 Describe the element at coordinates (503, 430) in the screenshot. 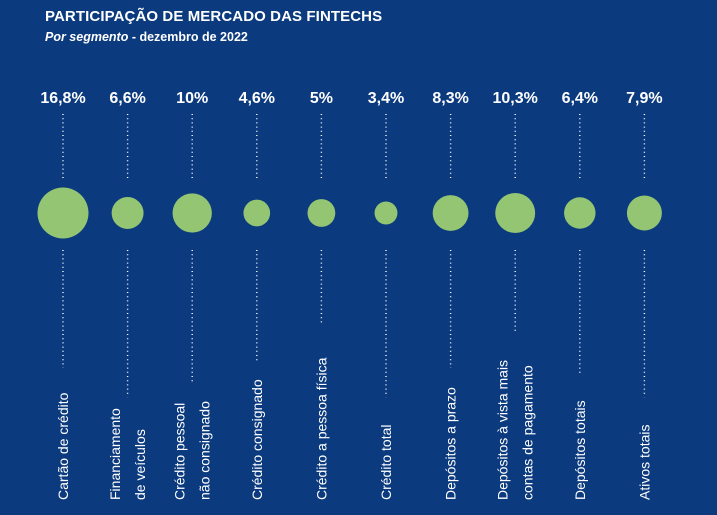

I see `category-label-line: Depósitos à vista mais` at that location.